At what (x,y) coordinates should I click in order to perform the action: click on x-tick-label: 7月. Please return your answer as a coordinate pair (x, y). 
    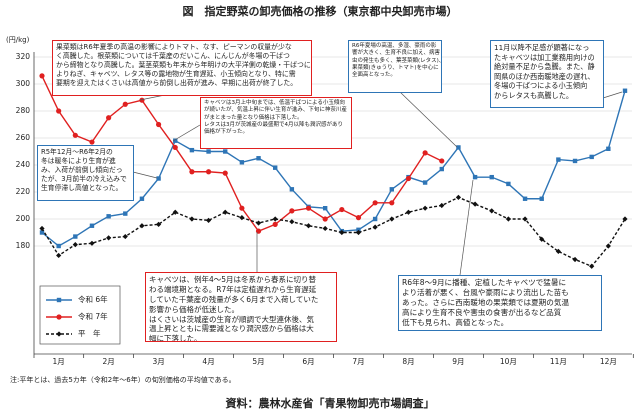
    Looking at the image, I should click on (358, 361).